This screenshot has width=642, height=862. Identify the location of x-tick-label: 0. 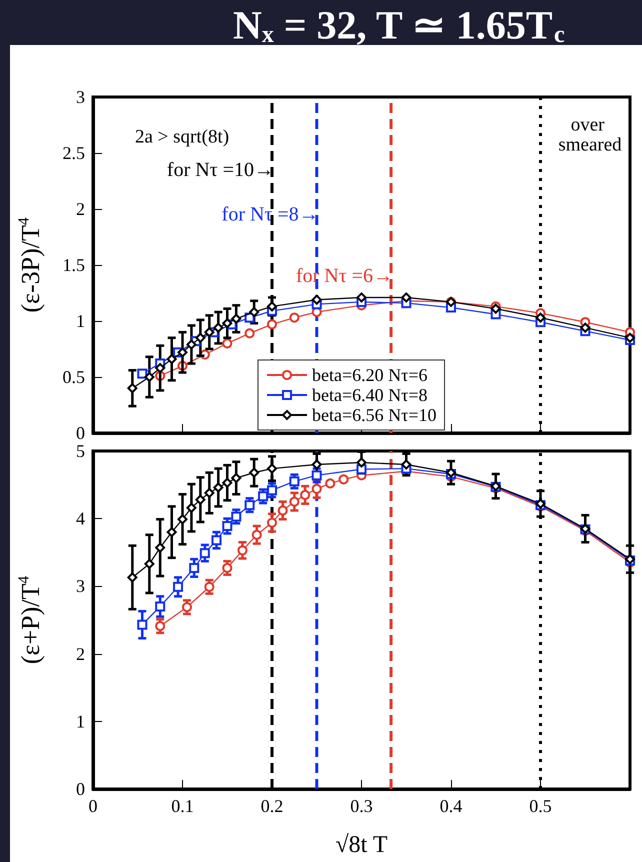
(93, 806).